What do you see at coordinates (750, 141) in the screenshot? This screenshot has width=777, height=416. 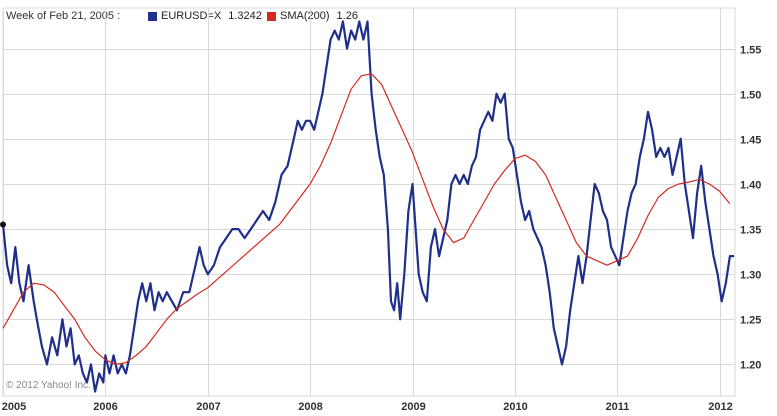 I see `y-tick-label: 1.45` at bounding box center [750, 141].